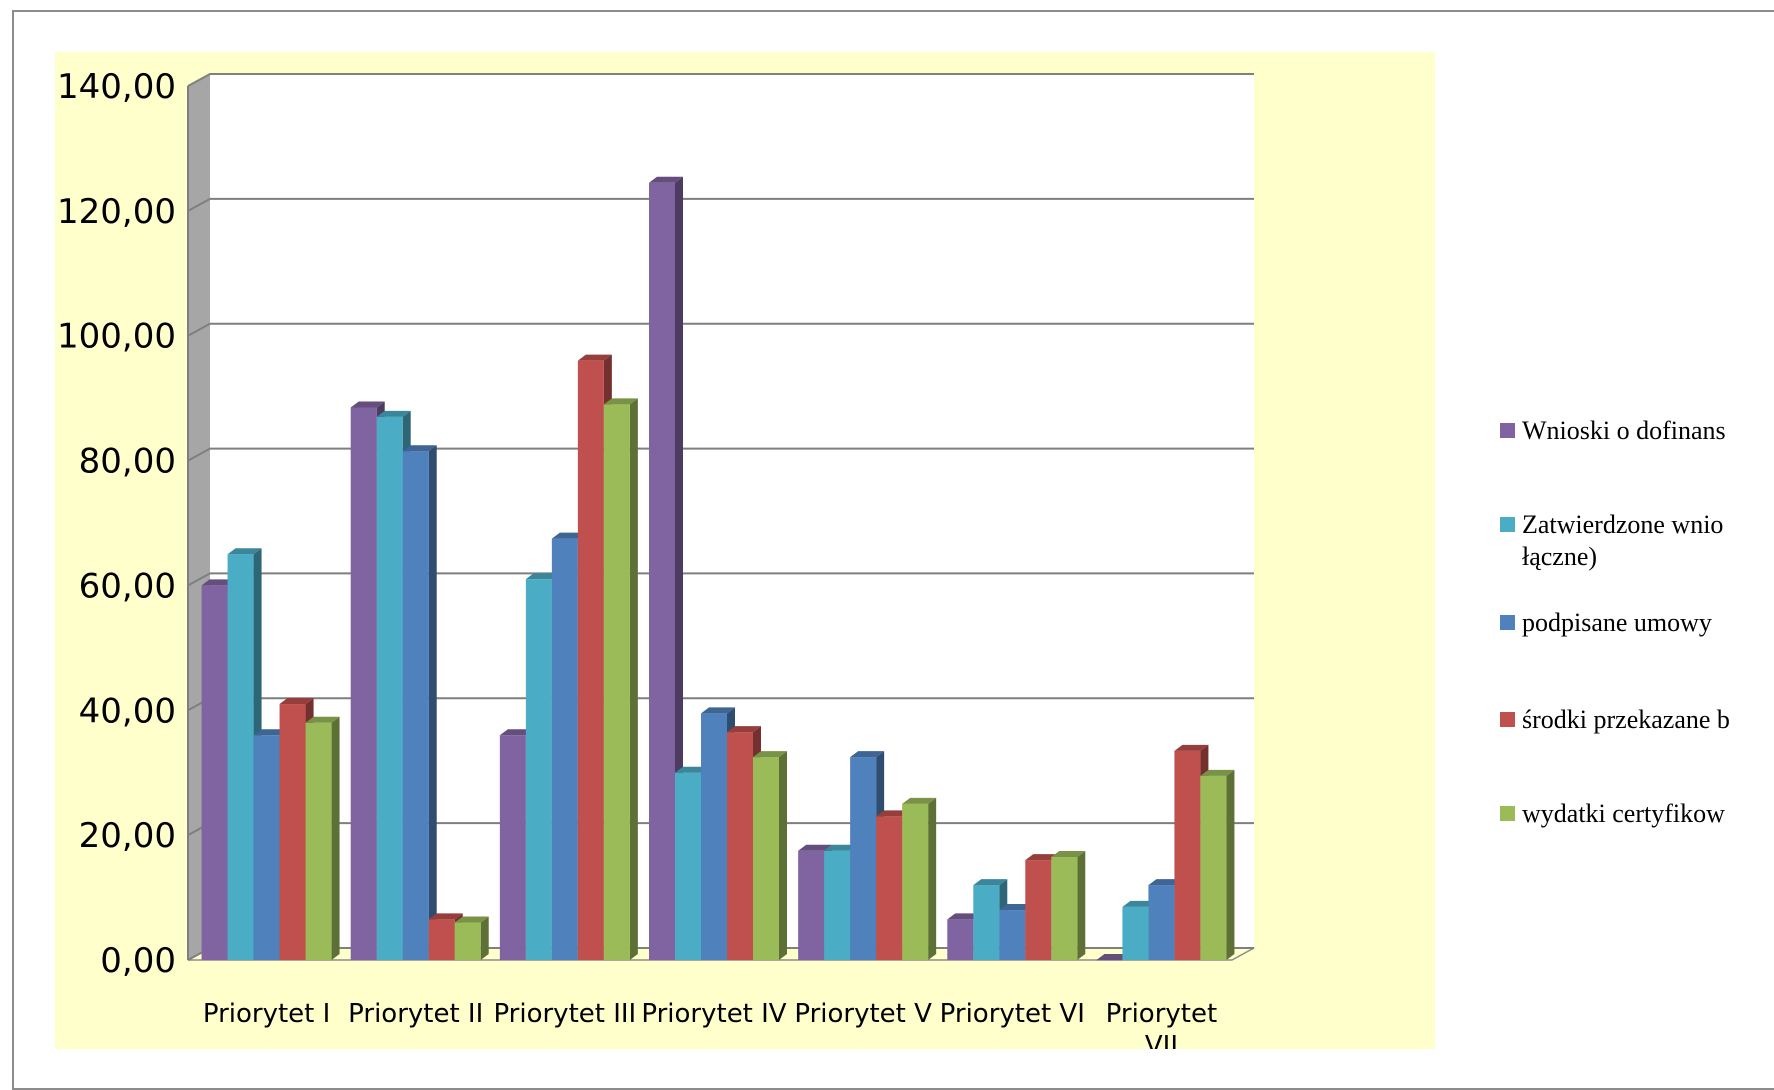  Describe the element at coordinates (1617, 622) in the screenshot. I see `legend-label: podpisane umowy` at that location.